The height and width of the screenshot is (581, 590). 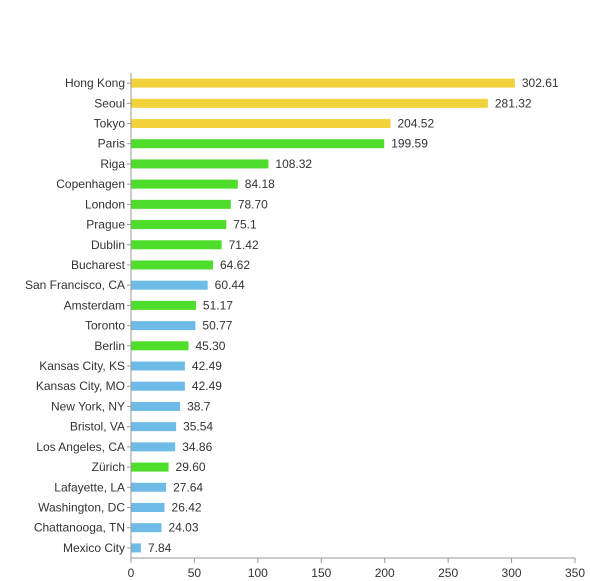 I want to click on value-label: 78.70, so click(x=253, y=204).